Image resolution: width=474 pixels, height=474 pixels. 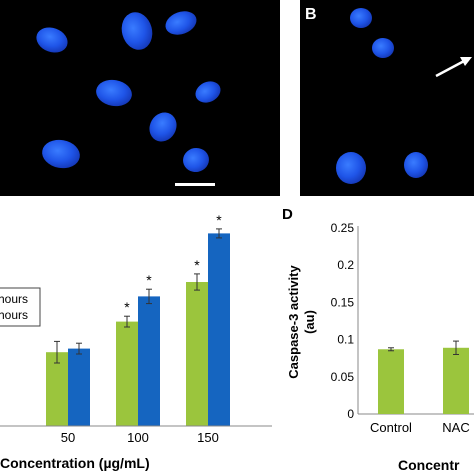 I want to click on panel-label-d: D, so click(x=287, y=214).